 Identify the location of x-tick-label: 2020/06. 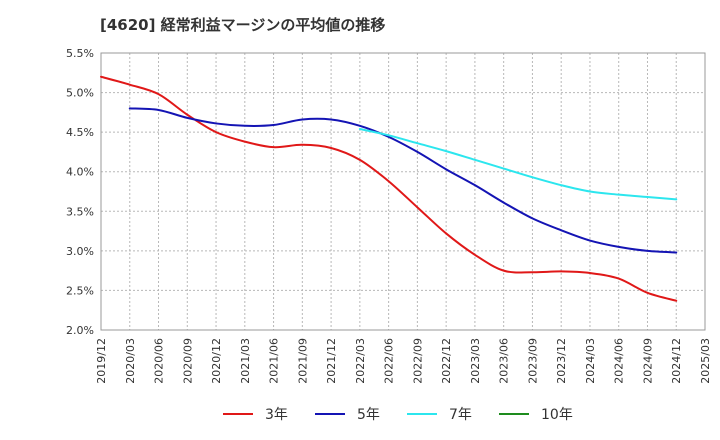
(159, 361).